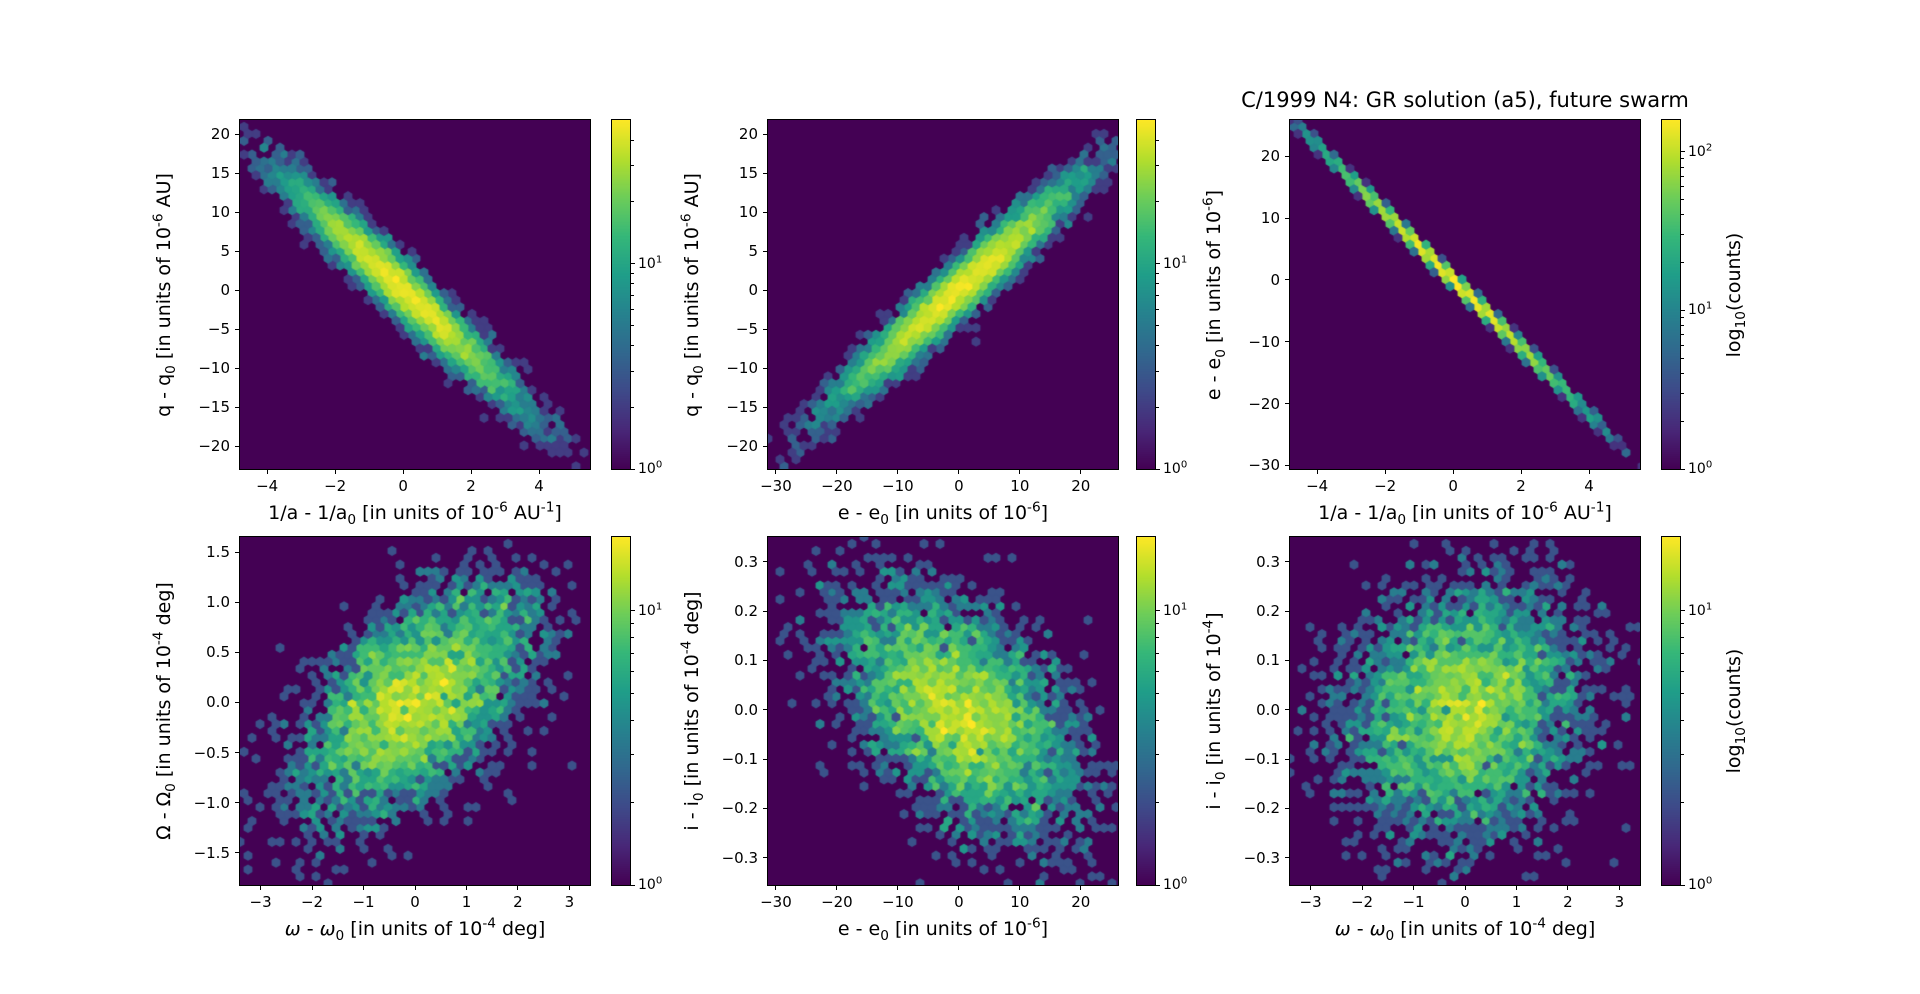 The height and width of the screenshot is (994, 1920). I want to click on y-tick-label: −10, so click(1264, 341).